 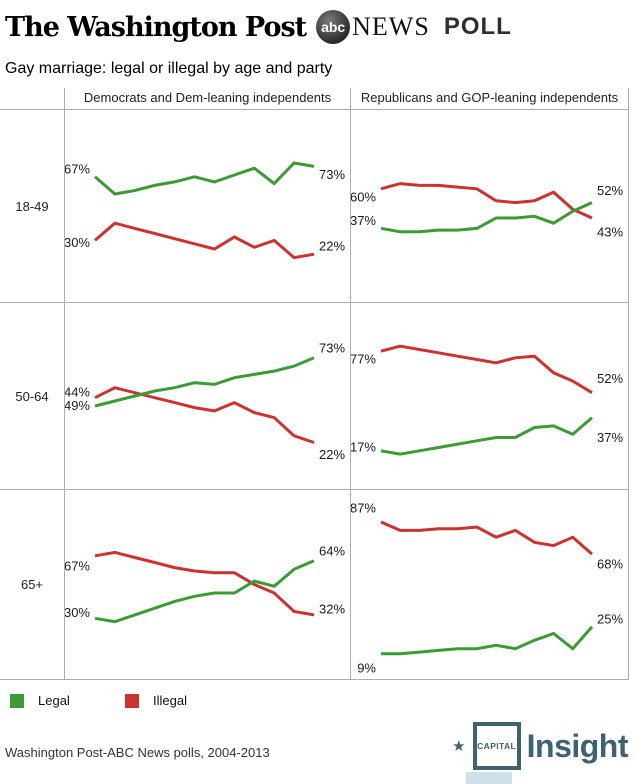 I want to click on illegal-end-label: 43%, so click(x=610, y=232).